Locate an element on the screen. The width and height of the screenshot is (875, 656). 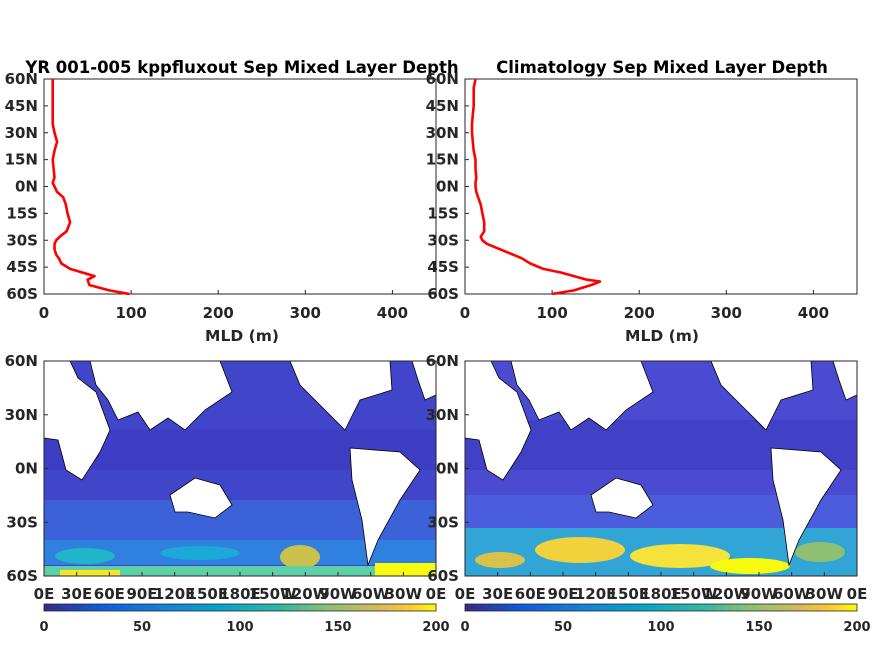
xlabel-right: MLD (m) is located at coordinates (662, 336).